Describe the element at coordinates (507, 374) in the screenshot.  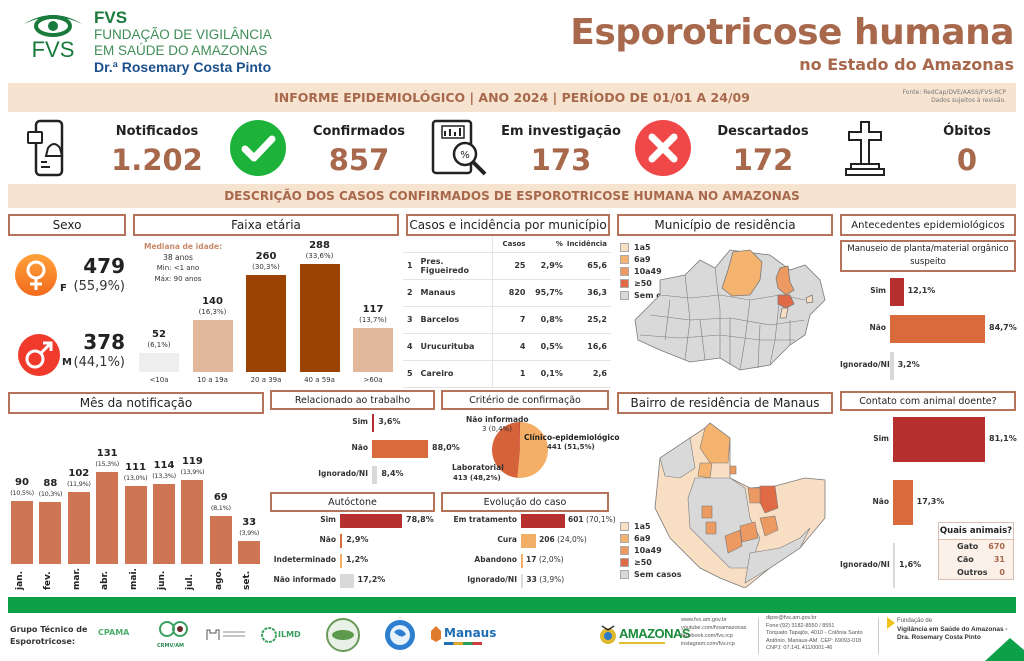
I see `table-row: 5 Careiro 1 0,1% 2,6` at that location.